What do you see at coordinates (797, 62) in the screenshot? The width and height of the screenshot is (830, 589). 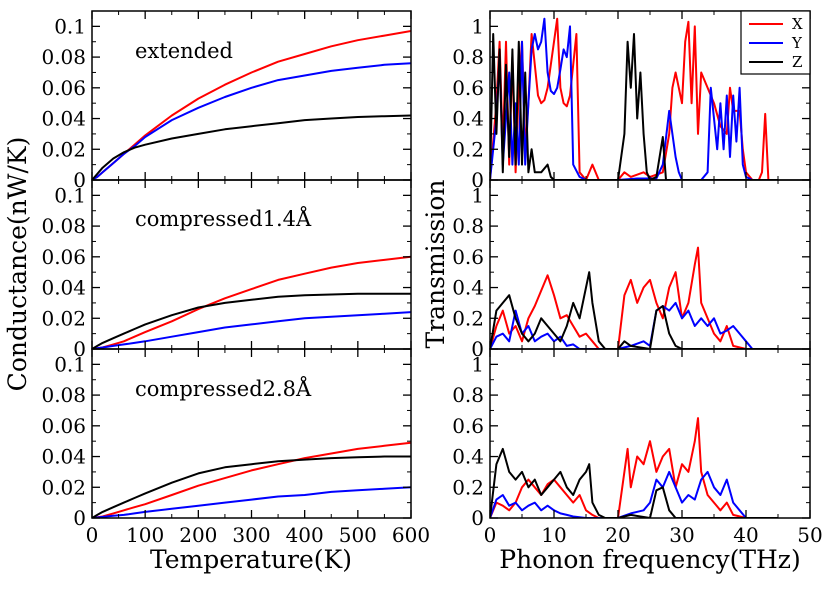 I see `legend-label-z: Z` at bounding box center [797, 62].